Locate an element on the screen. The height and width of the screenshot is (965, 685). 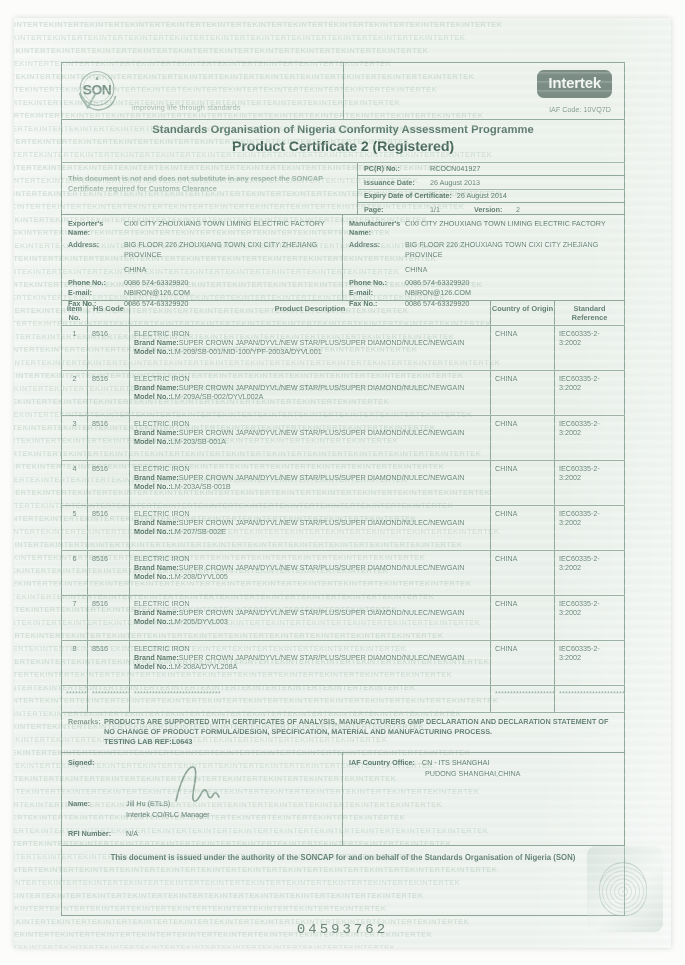
son-tagline: improving life through standards is located at coordinates (186, 107).